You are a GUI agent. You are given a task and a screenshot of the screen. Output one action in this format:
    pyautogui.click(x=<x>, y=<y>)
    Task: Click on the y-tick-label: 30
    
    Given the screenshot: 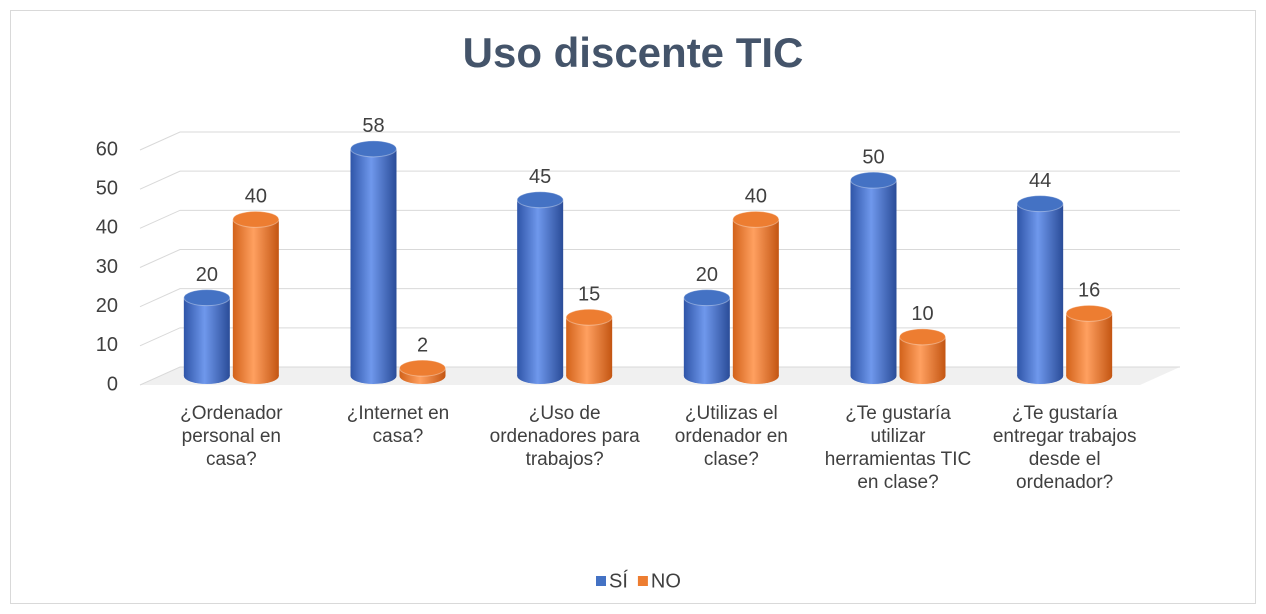 What is the action you would take?
    pyautogui.click(x=107, y=267)
    